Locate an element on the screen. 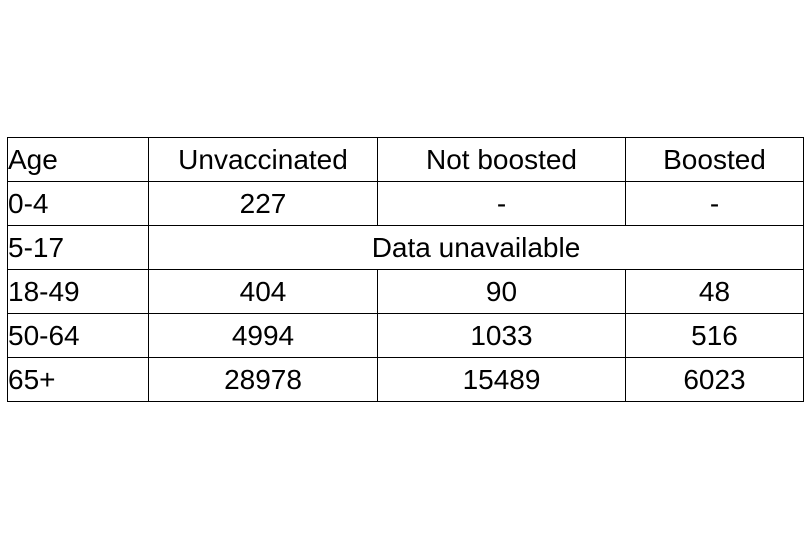 This screenshot has height=541, width=812. age-cell: 50-64 is located at coordinates (78, 335).